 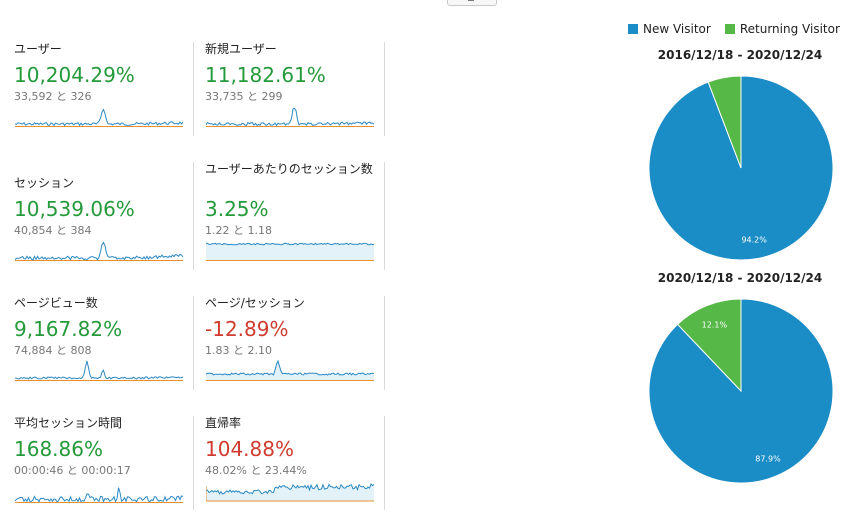 I want to click on metric-change: 3.25%, so click(x=237, y=209).